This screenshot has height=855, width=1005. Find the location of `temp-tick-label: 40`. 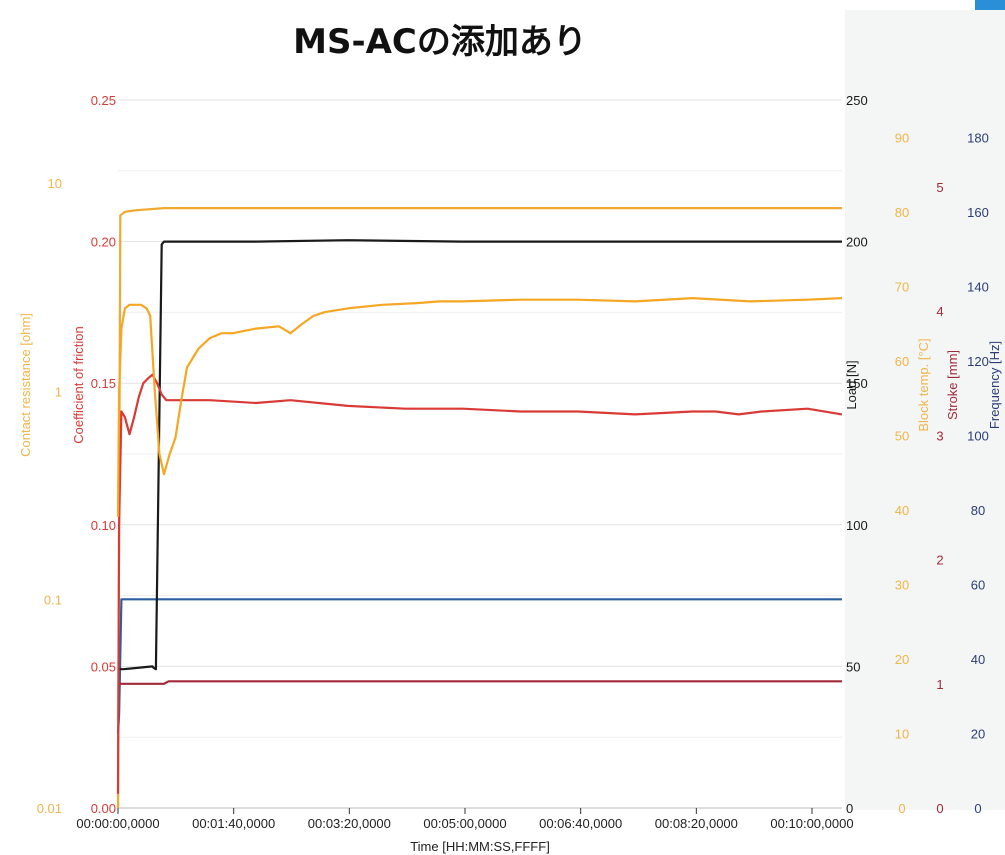

temp-tick-label: 40 is located at coordinates (902, 510).